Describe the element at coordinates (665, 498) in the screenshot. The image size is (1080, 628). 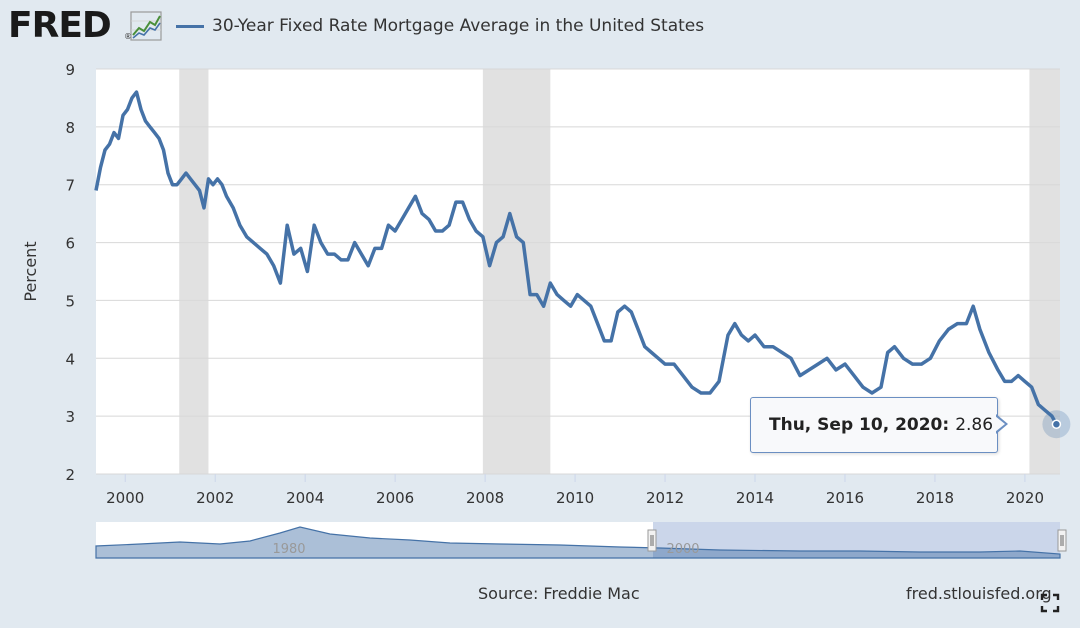
I see `x-tick-label: 2012` at that location.